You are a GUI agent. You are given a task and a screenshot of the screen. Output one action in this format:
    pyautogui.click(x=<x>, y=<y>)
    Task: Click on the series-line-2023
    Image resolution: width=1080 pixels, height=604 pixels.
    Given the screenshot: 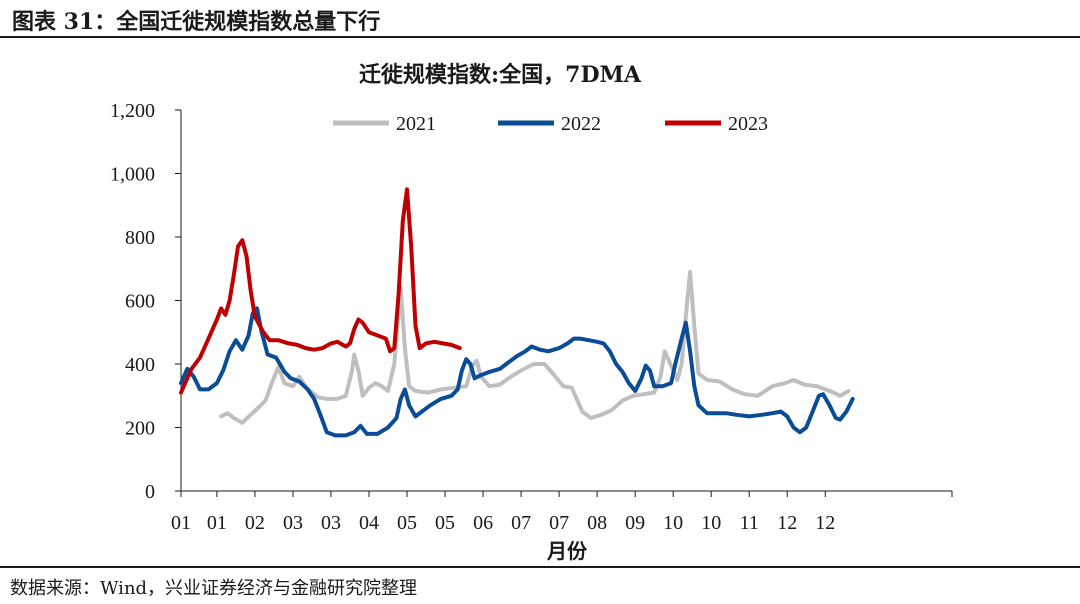 What is the action you would take?
    pyautogui.click(x=320, y=291)
    